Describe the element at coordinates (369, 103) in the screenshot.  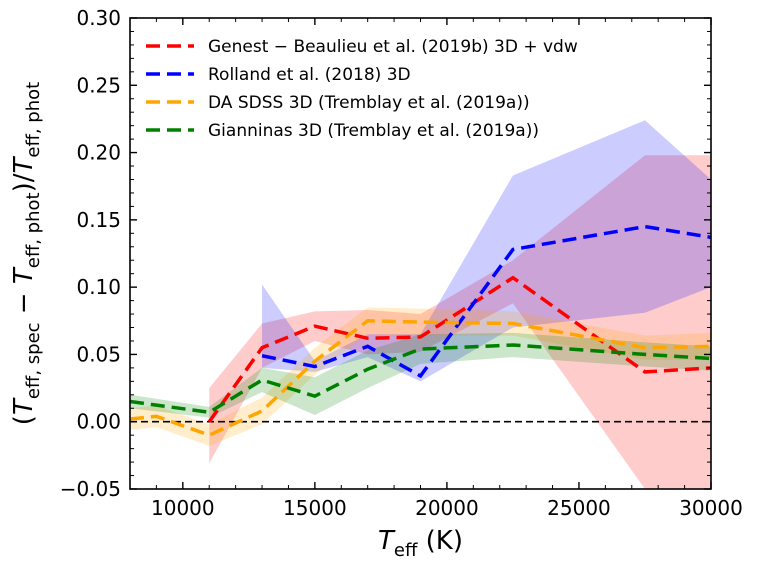
I see `legend-label-3: DA SDSS 3D (Tremblay et al. (2019a))` at that location.